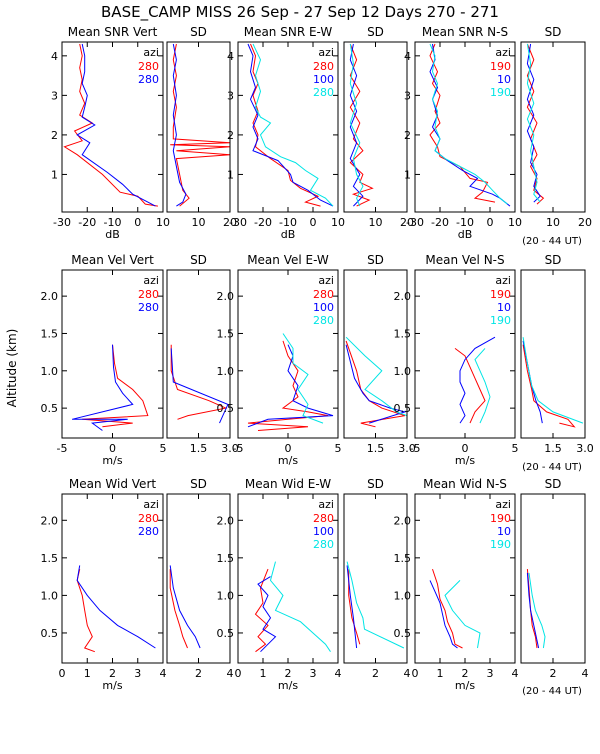 This screenshot has height=754, width=600. What do you see at coordinates (230, 56) in the screenshot?
I see `y-tick-label: 4` at bounding box center [230, 56].